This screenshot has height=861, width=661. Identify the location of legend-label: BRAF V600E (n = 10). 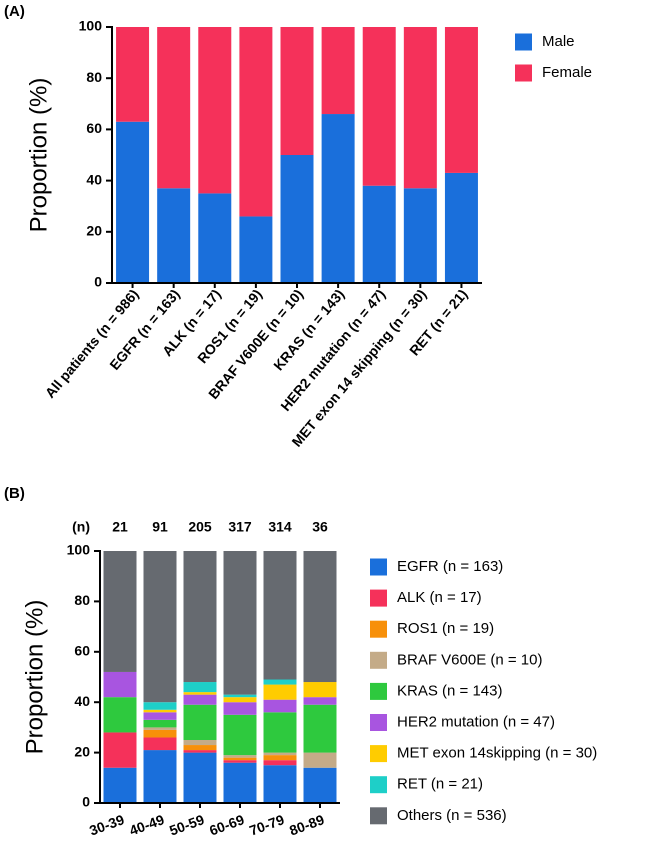
(470, 659).